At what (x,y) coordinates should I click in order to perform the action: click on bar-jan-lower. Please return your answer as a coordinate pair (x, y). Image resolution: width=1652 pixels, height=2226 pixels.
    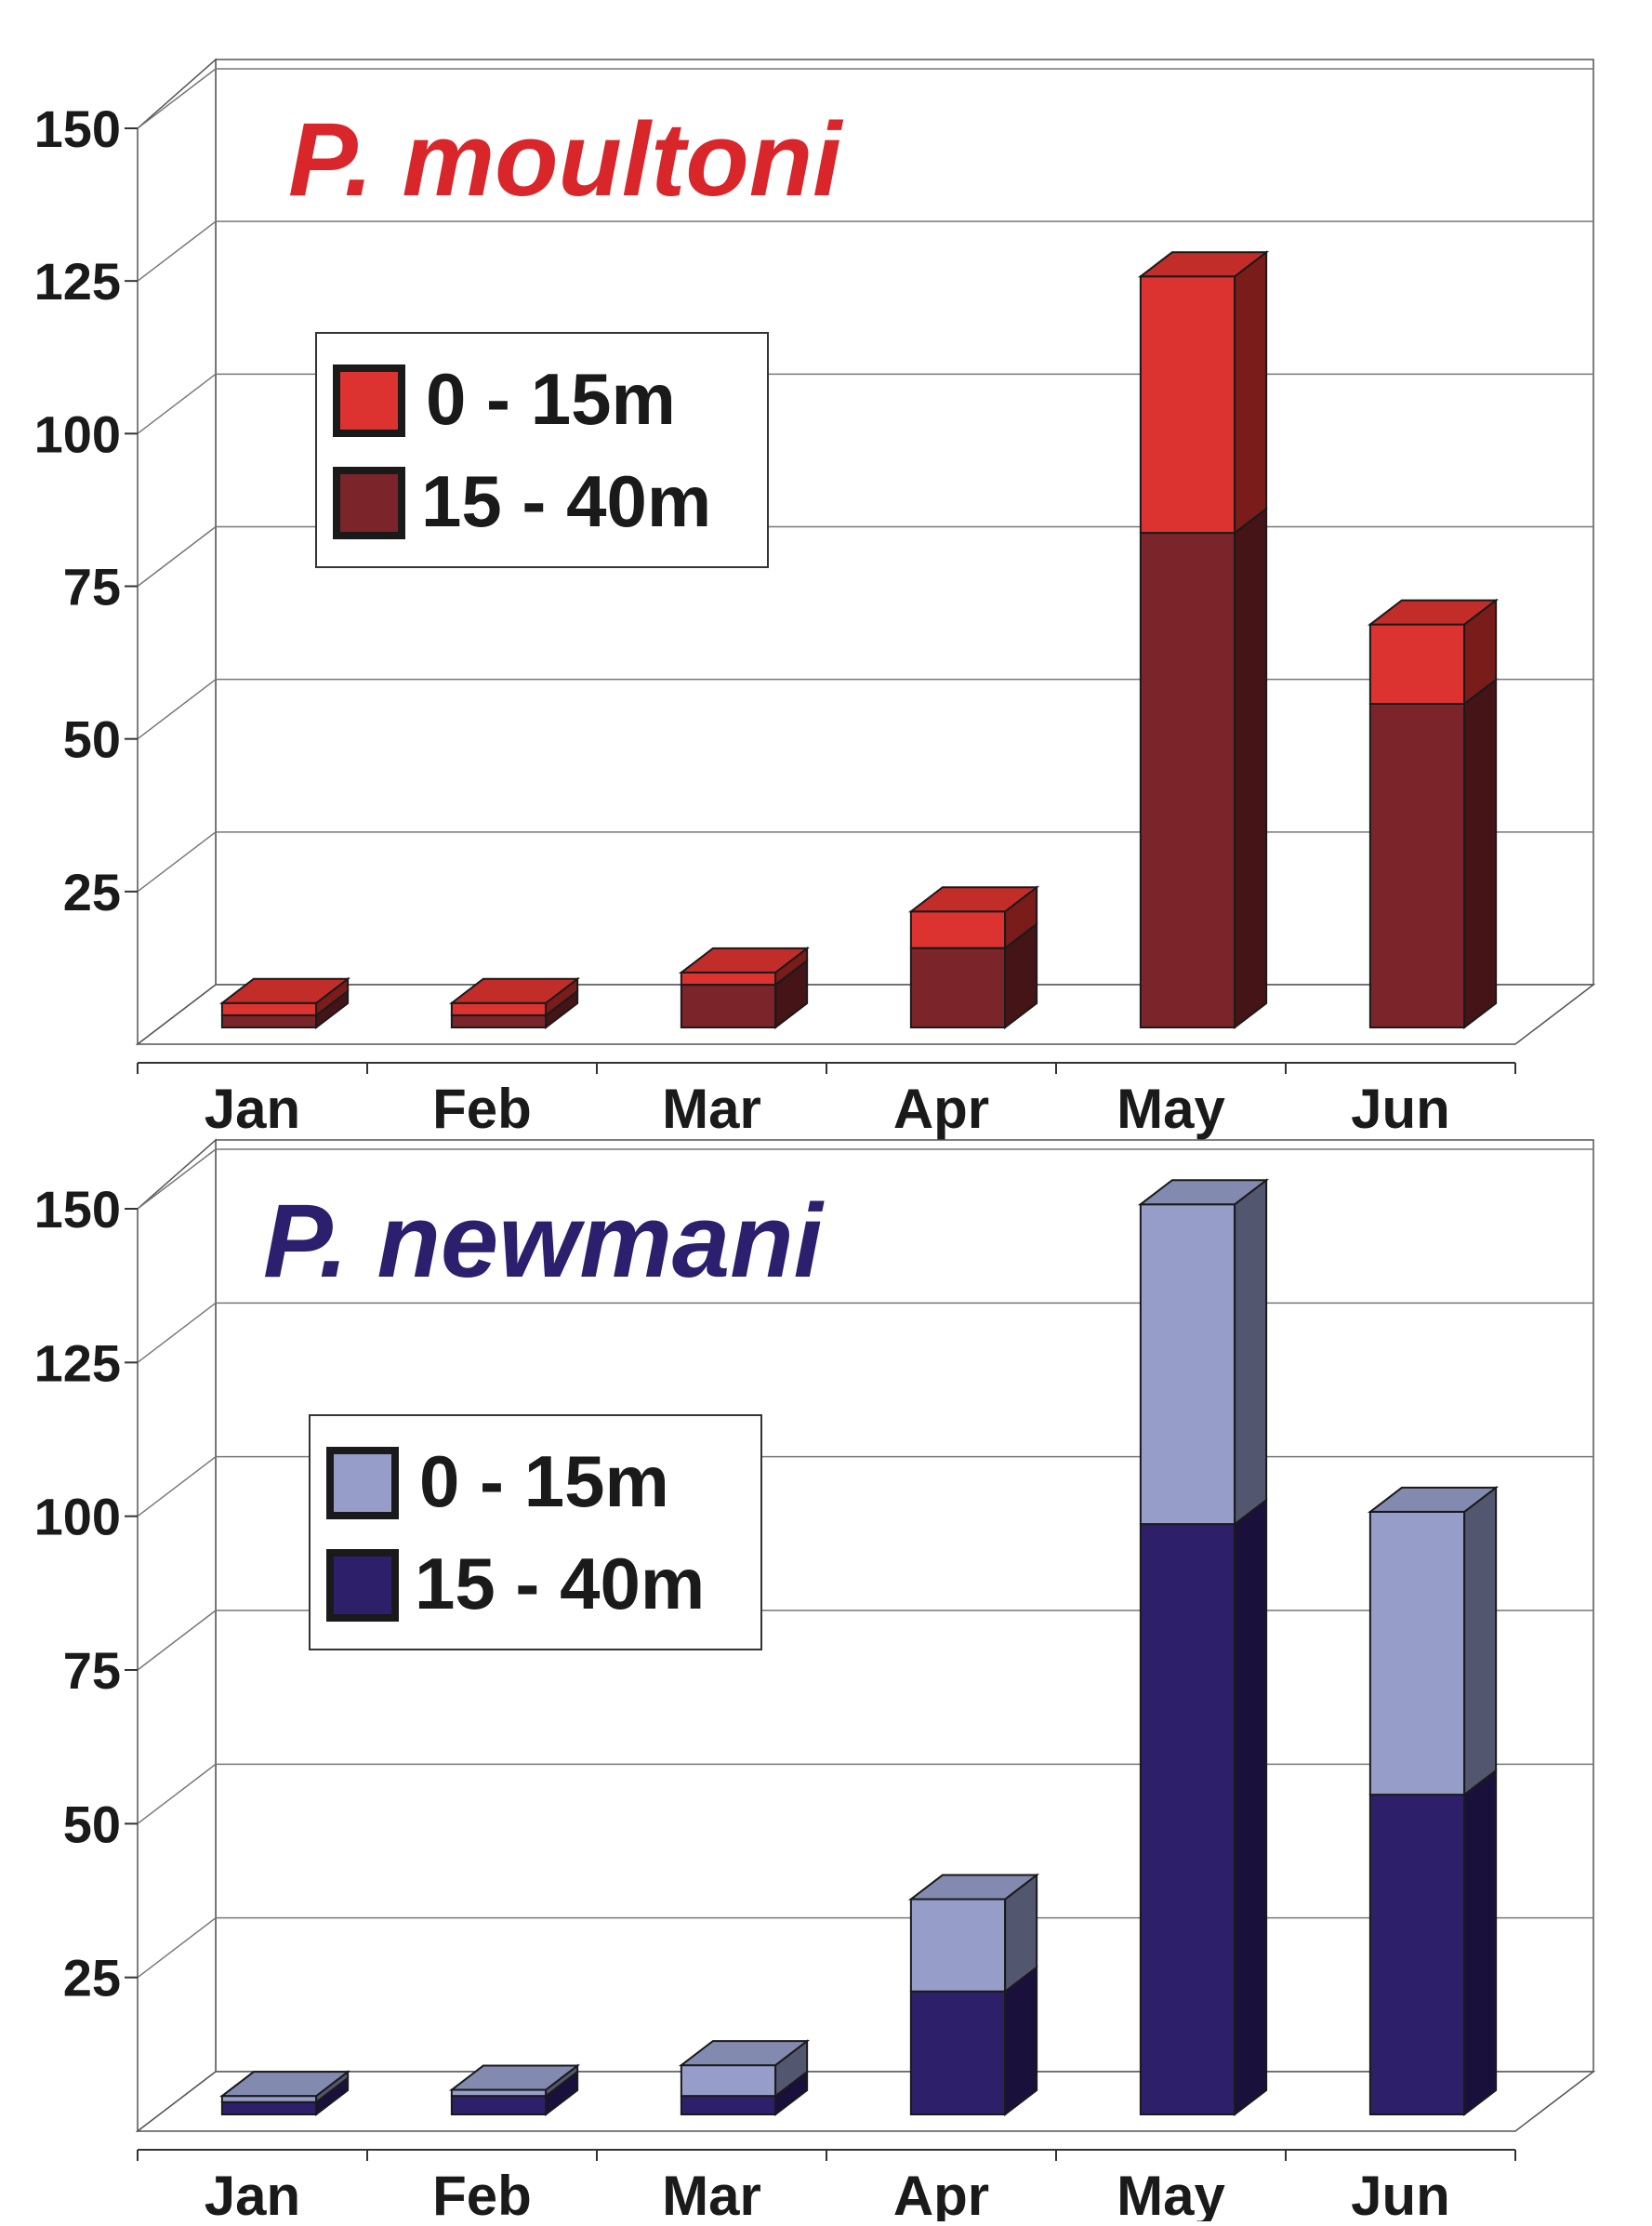
    Looking at the image, I should click on (285, 1009).